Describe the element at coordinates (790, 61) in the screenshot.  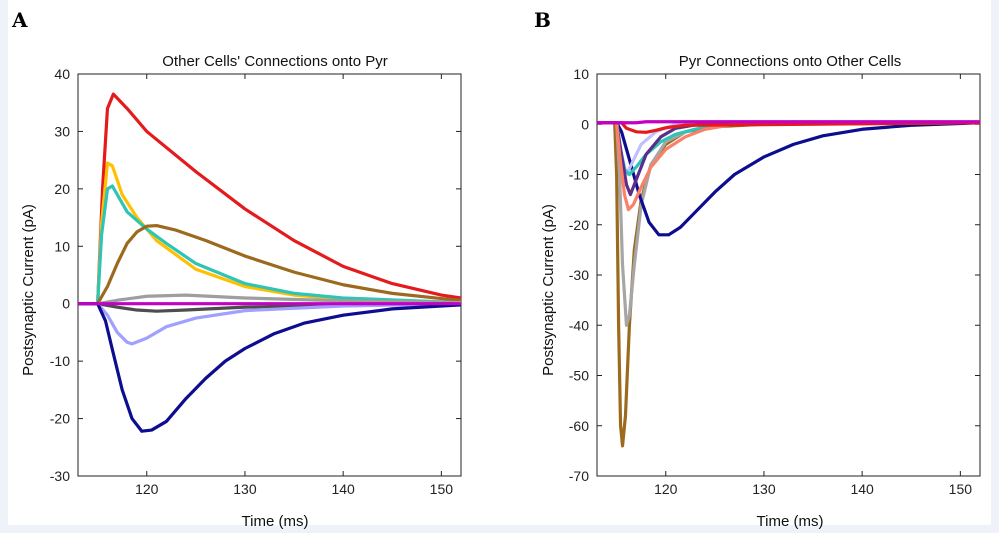
I see `chart-b-title: Pyr Connections onto Other Cells` at that location.